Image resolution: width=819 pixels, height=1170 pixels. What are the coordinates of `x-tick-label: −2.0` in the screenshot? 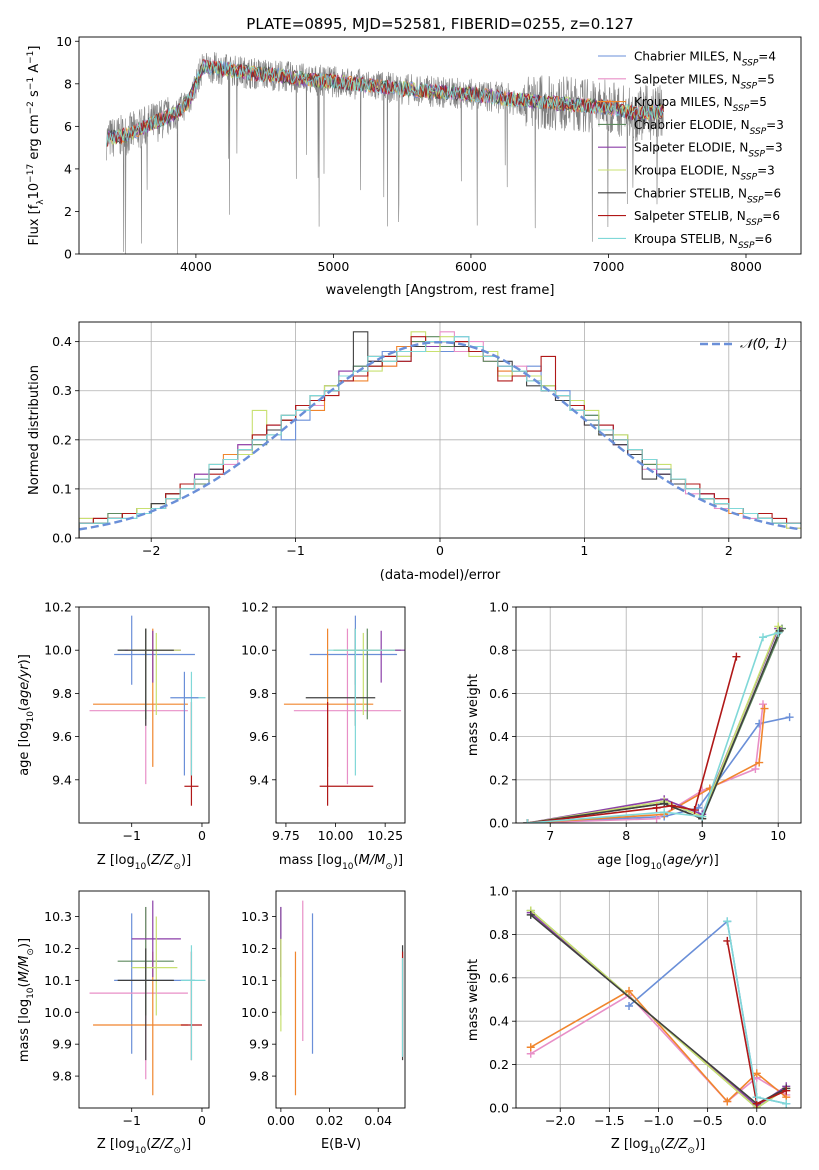 It's located at (560, 1120).